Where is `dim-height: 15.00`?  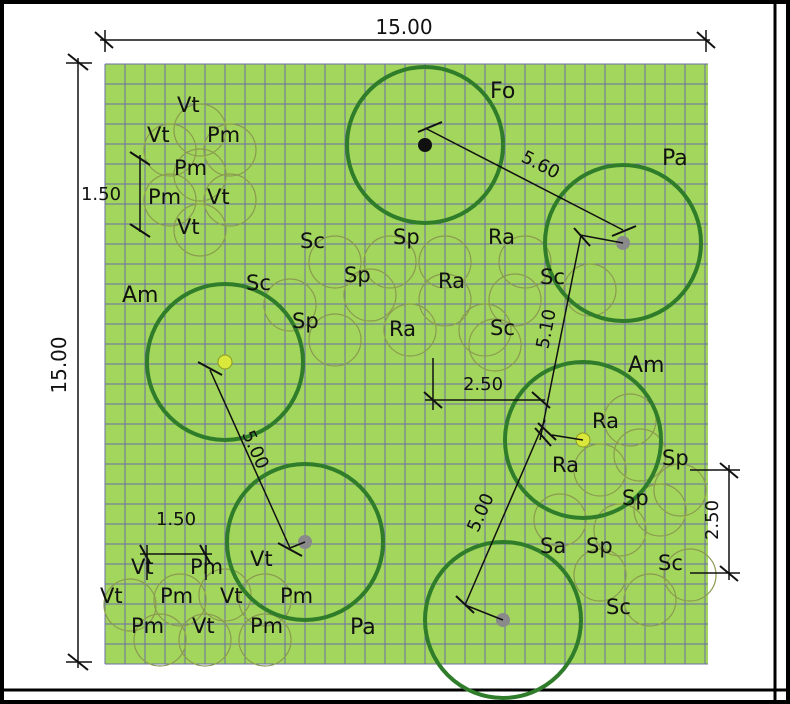 dim-height: 15.00 is located at coordinates (59, 364).